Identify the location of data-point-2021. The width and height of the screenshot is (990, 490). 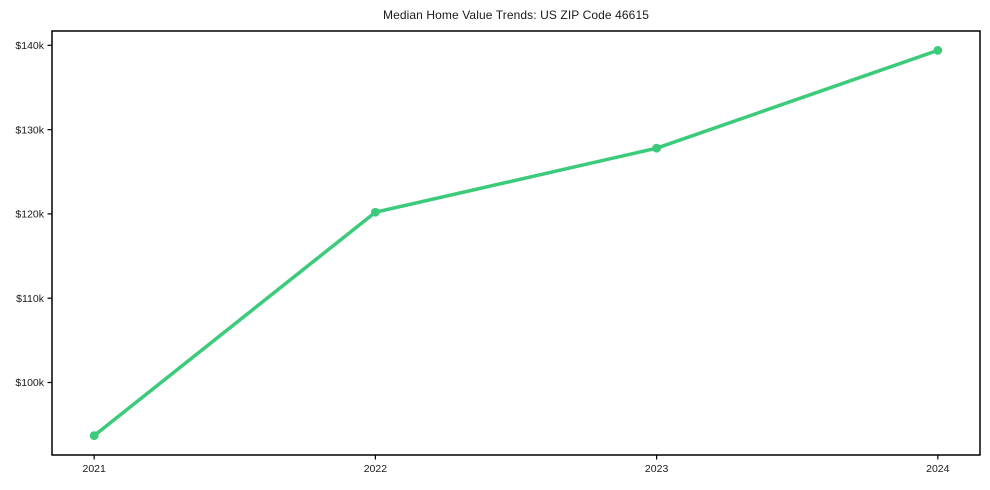
(94, 436).